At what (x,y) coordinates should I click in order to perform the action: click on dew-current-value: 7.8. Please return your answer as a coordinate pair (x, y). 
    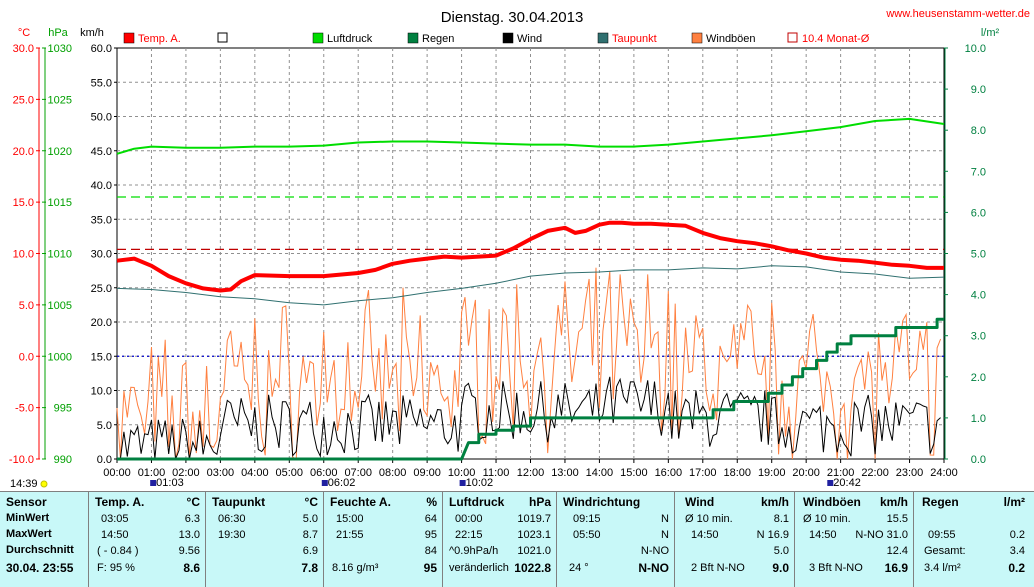
    Looking at the image, I should click on (309, 568).